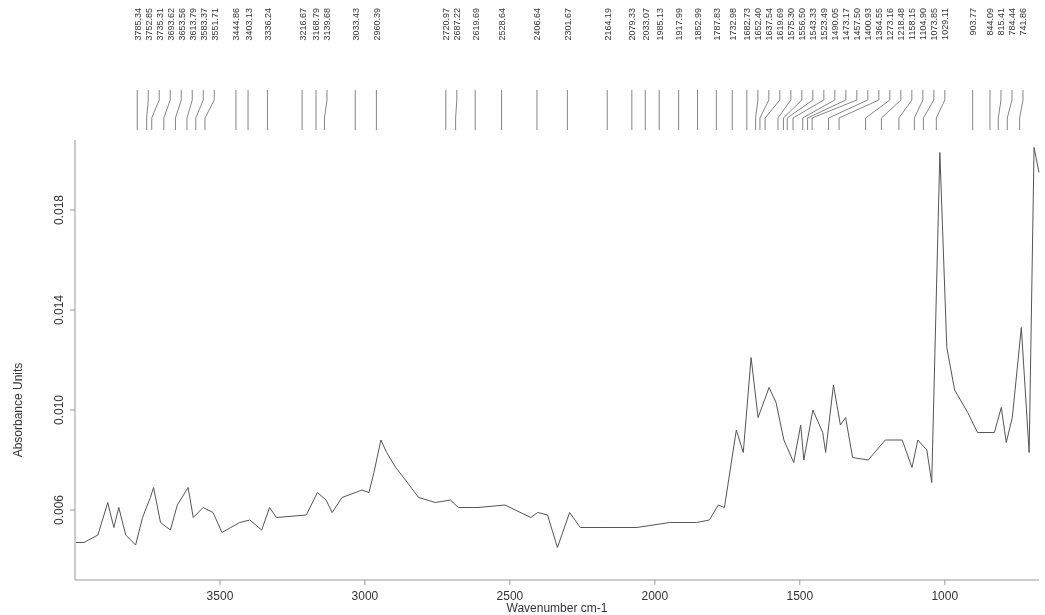 This screenshot has width=1045, height=615. Describe the element at coordinates (824, 24) in the screenshot. I see `text: 1523.49` at that location.